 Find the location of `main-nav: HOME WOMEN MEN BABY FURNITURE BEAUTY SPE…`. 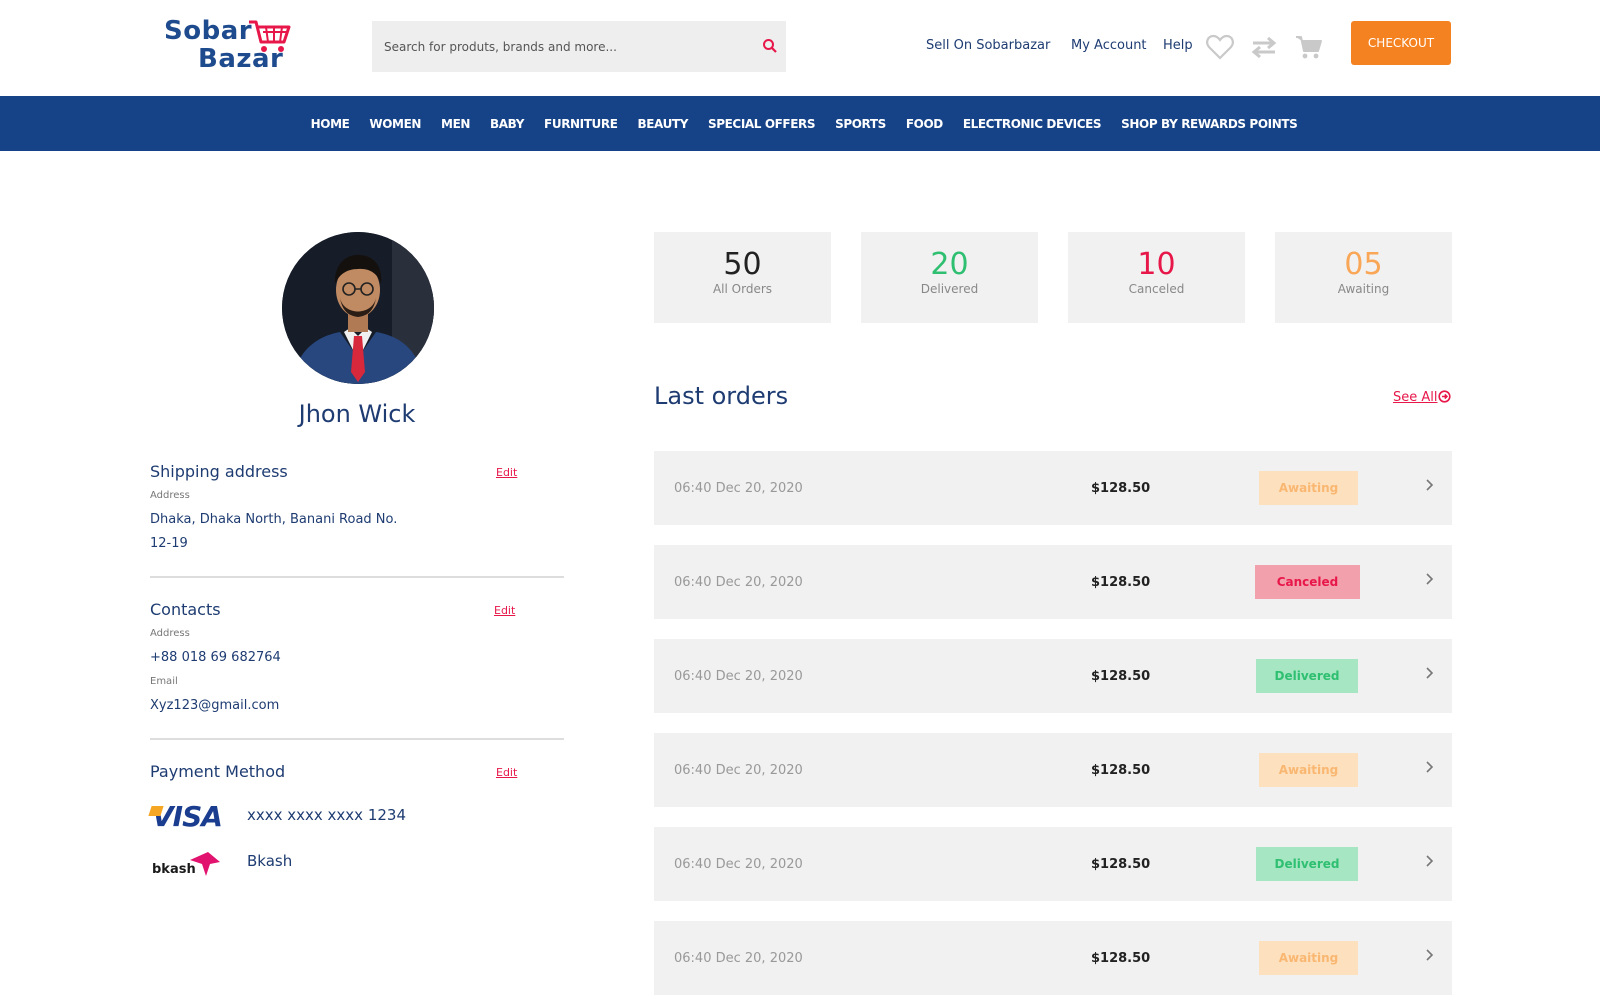

main-nav: HOME WOMEN MEN BABY FURNITURE BEAUTY SPE… is located at coordinates (800, 123).